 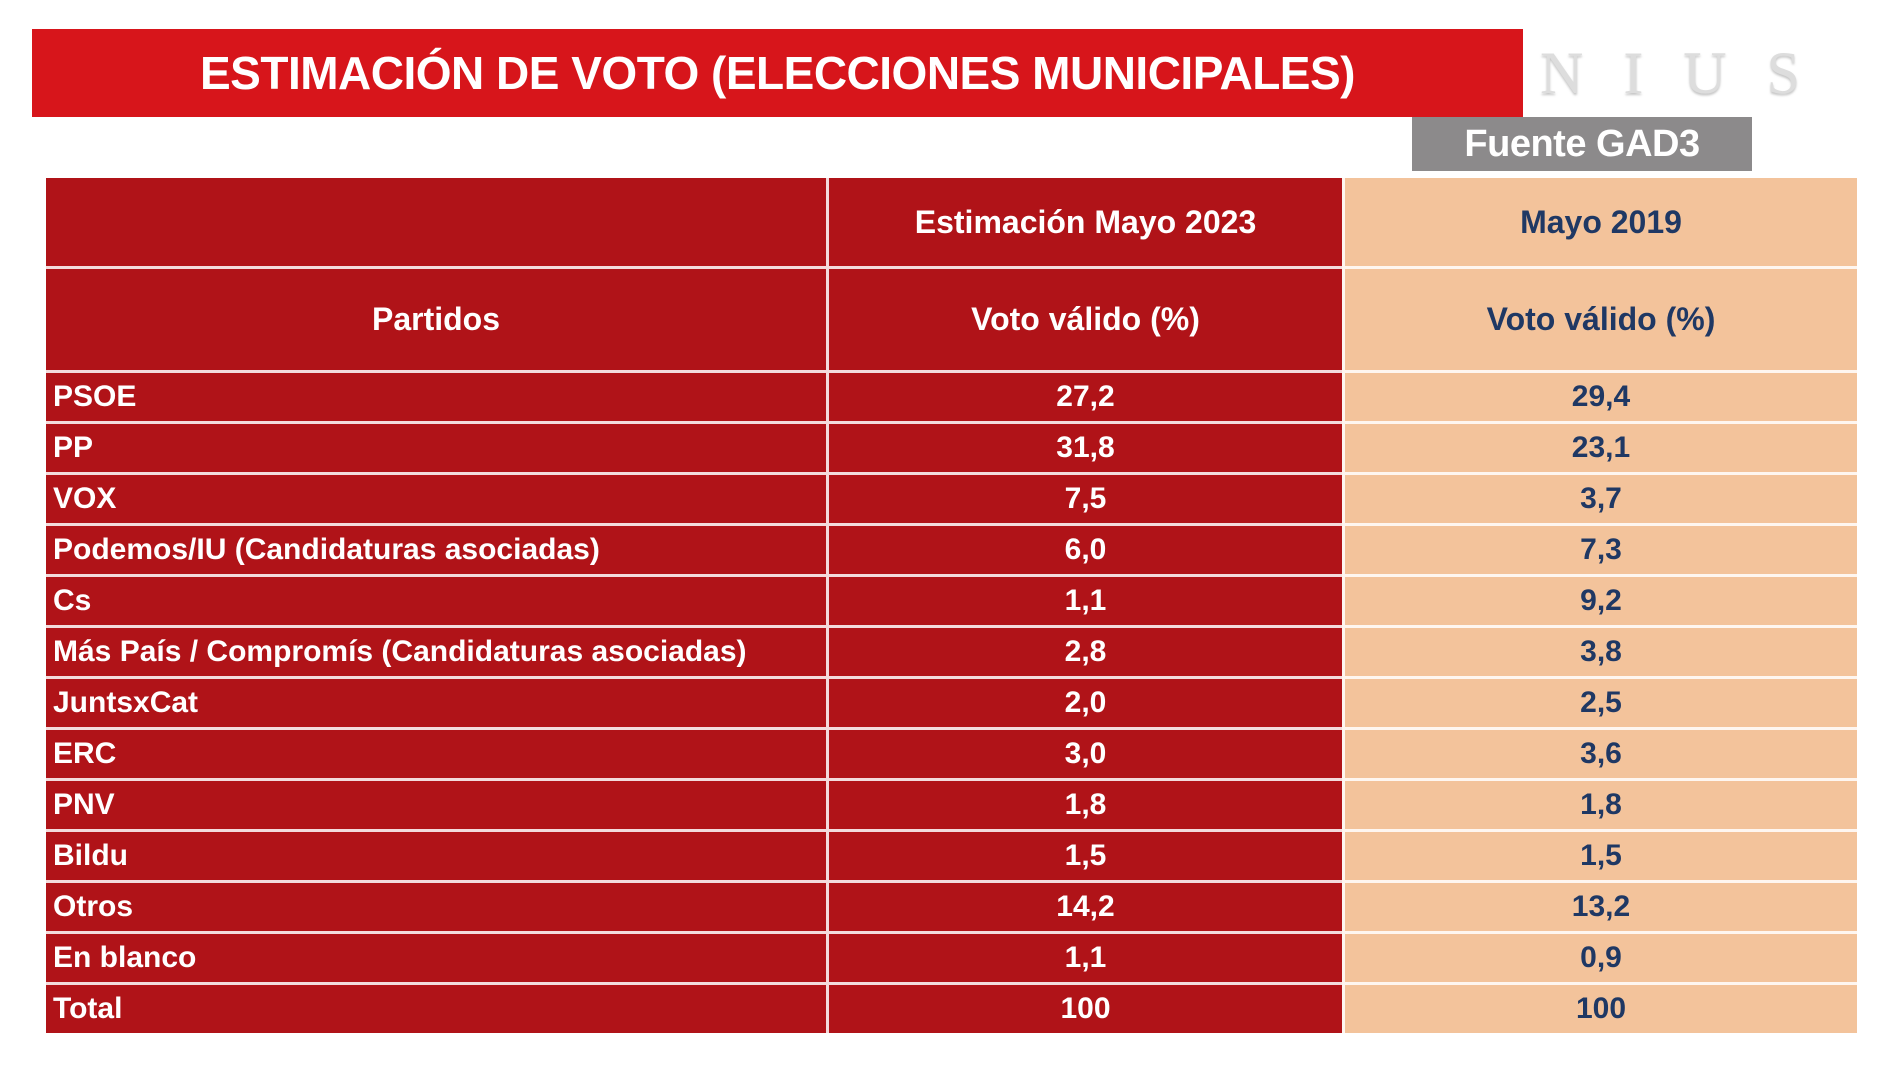 What do you see at coordinates (1599, 318) in the screenshot?
I see `header-prev-sub: Voto válido (%)` at bounding box center [1599, 318].